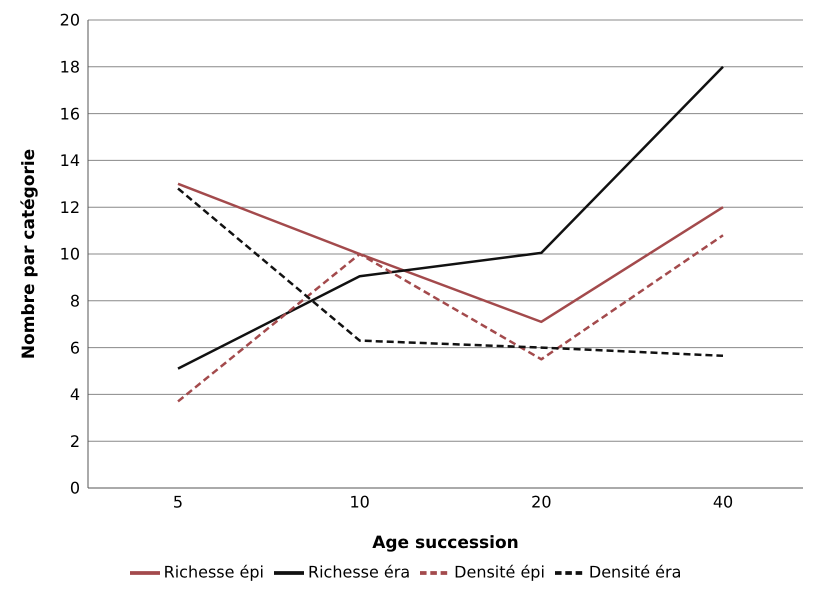 The width and height of the screenshot is (815, 596). Describe the element at coordinates (70, 114) in the screenshot. I see `y-tick-label: 16` at that location.